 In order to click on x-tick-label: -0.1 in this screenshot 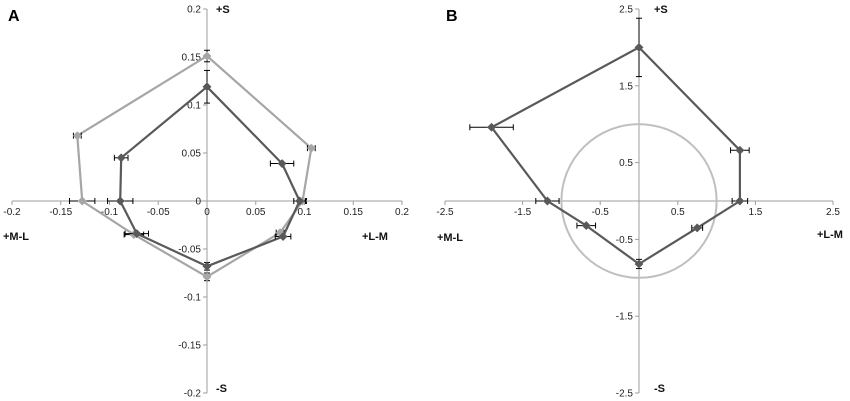, I will do `click(110, 212)`.